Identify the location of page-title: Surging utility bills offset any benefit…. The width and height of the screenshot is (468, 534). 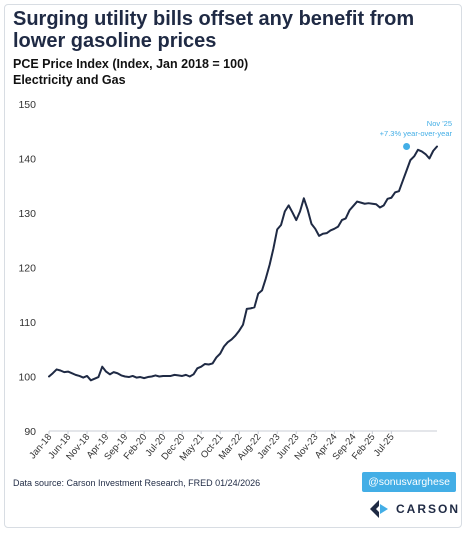
(233, 30).